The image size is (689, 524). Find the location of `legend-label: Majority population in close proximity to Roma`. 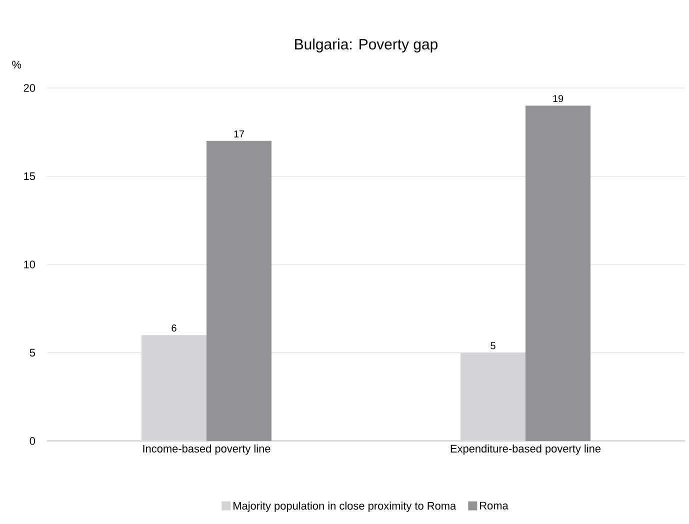

legend-label: Majority population in close proximity to Roma is located at coordinates (345, 507).